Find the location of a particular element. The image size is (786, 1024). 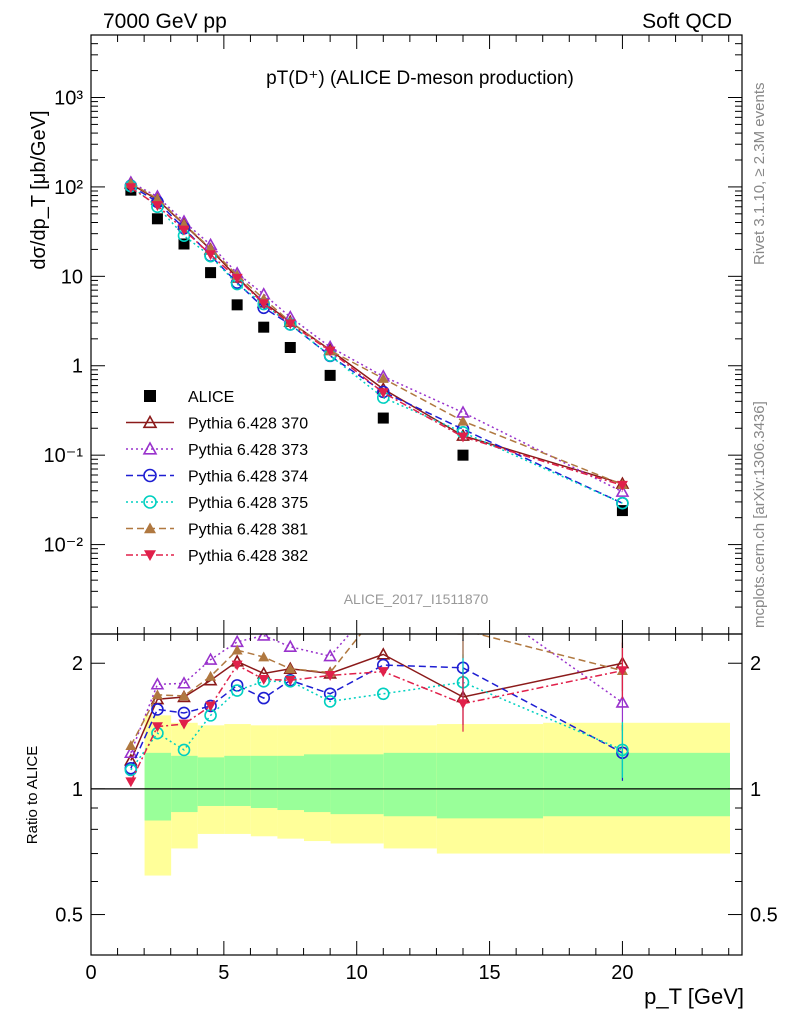

legend-label-2: Pythia 6.428 373 is located at coordinates (248, 450).